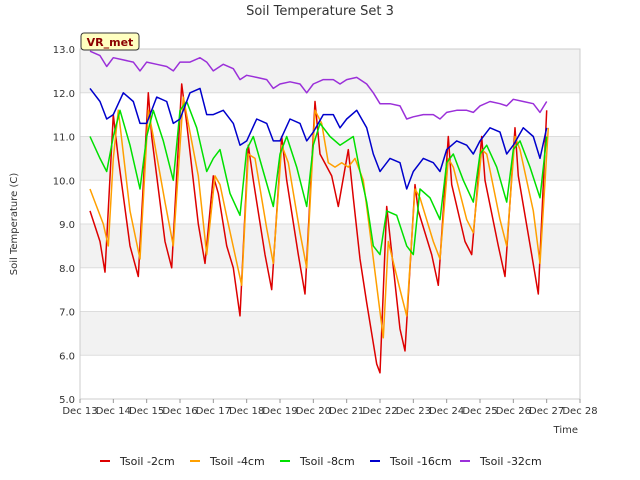 The image size is (640, 480). Describe the element at coordinates (320, 11) in the screenshot. I see `chart-title: Soil Temperature Set 3` at that location.